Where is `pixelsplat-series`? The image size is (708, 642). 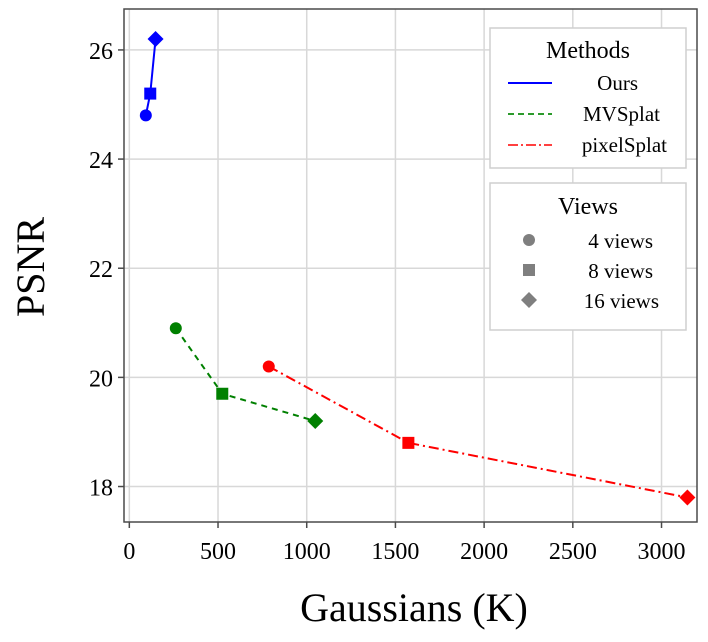 pixelsplat-series is located at coordinates (479, 433).